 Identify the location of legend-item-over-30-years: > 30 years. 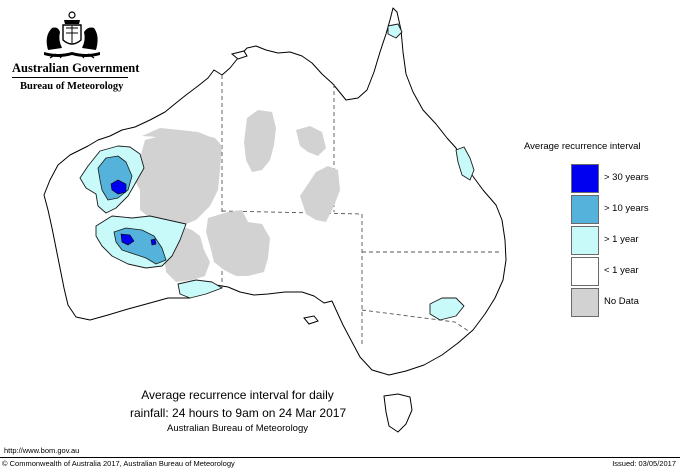
(621, 179).